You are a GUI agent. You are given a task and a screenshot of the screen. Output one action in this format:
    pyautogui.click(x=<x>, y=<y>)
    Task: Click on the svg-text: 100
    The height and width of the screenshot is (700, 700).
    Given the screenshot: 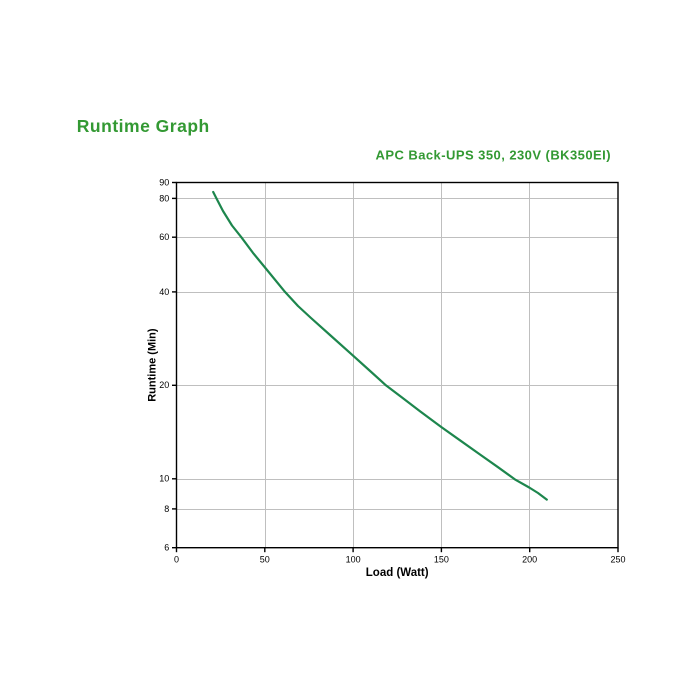 What is the action you would take?
    pyautogui.click(x=353, y=560)
    